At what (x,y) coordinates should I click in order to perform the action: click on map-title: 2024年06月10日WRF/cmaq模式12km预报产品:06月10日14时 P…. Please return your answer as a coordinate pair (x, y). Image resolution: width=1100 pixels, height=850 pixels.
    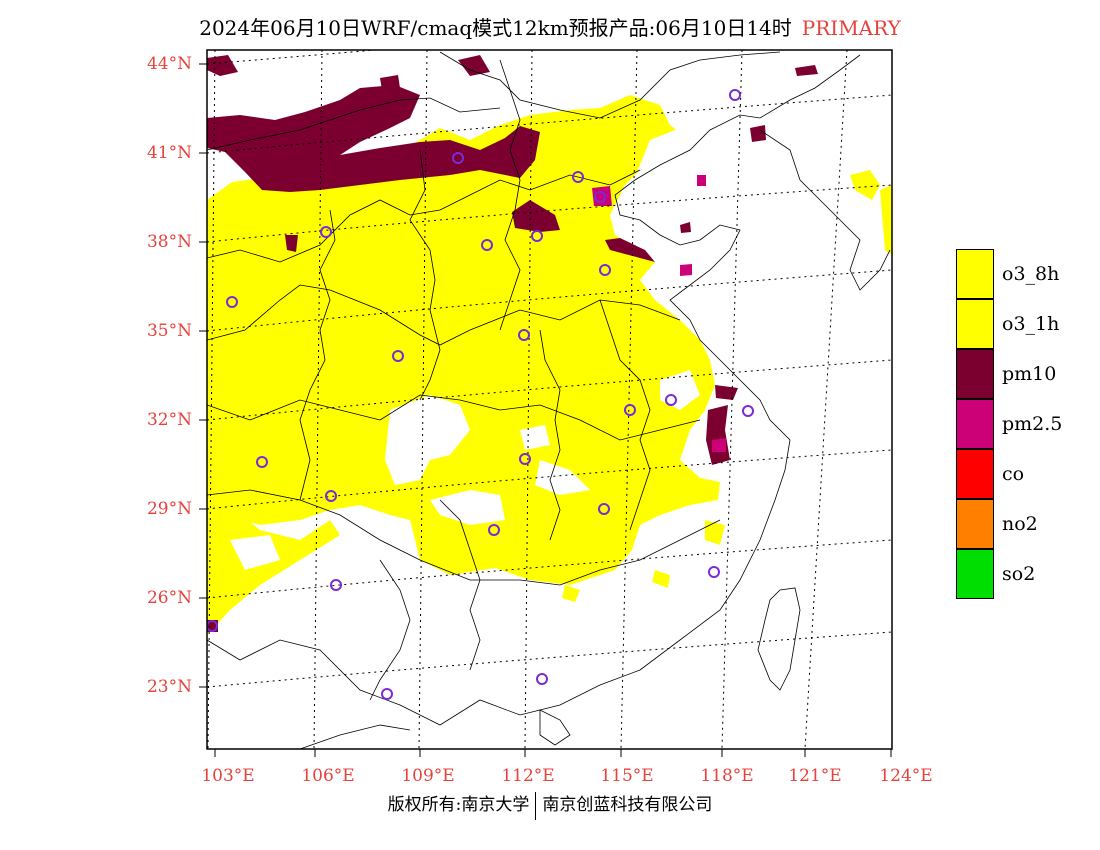
    Looking at the image, I should click on (550, 26).